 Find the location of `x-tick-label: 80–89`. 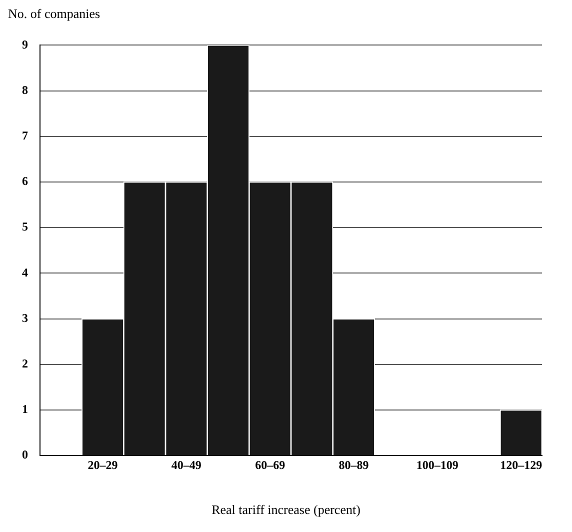

x-tick-label: 80–89 is located at coordinates (353, 465).